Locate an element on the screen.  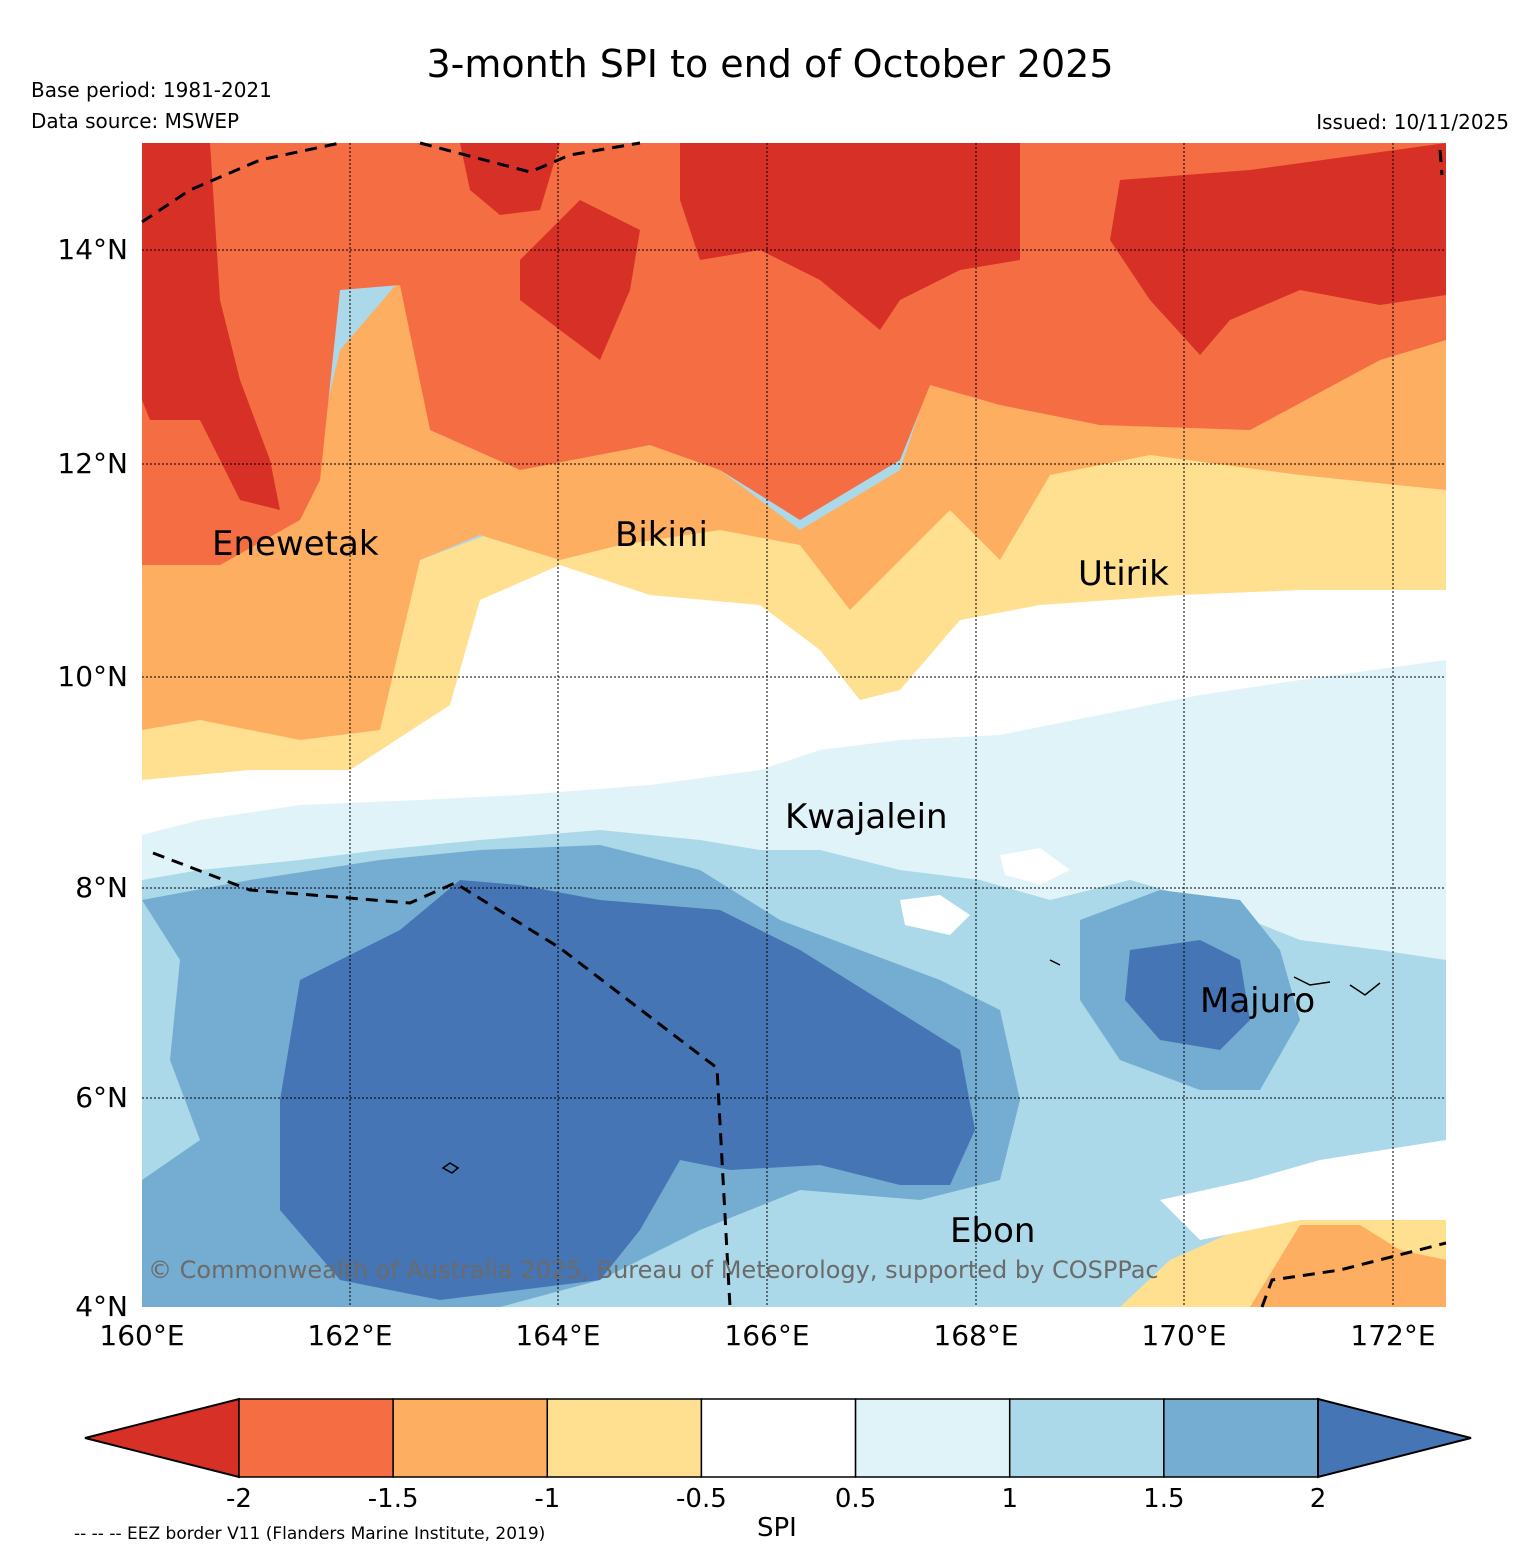
spi-extreme-east is located at coordinates (1278, 249).